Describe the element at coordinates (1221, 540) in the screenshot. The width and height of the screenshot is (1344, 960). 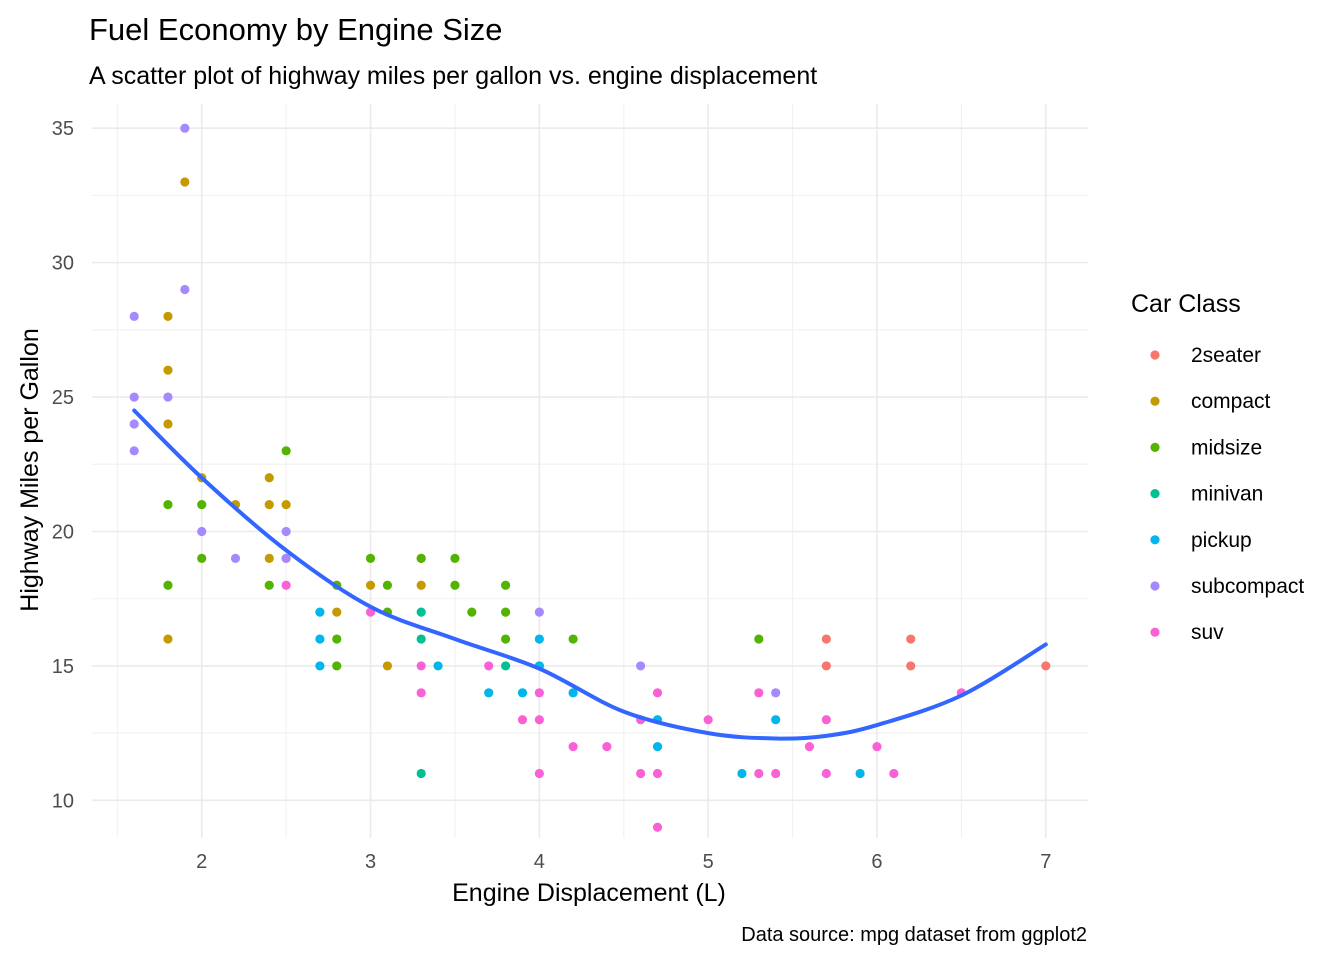
I see `legend-label-pickup: pickup` at that location.